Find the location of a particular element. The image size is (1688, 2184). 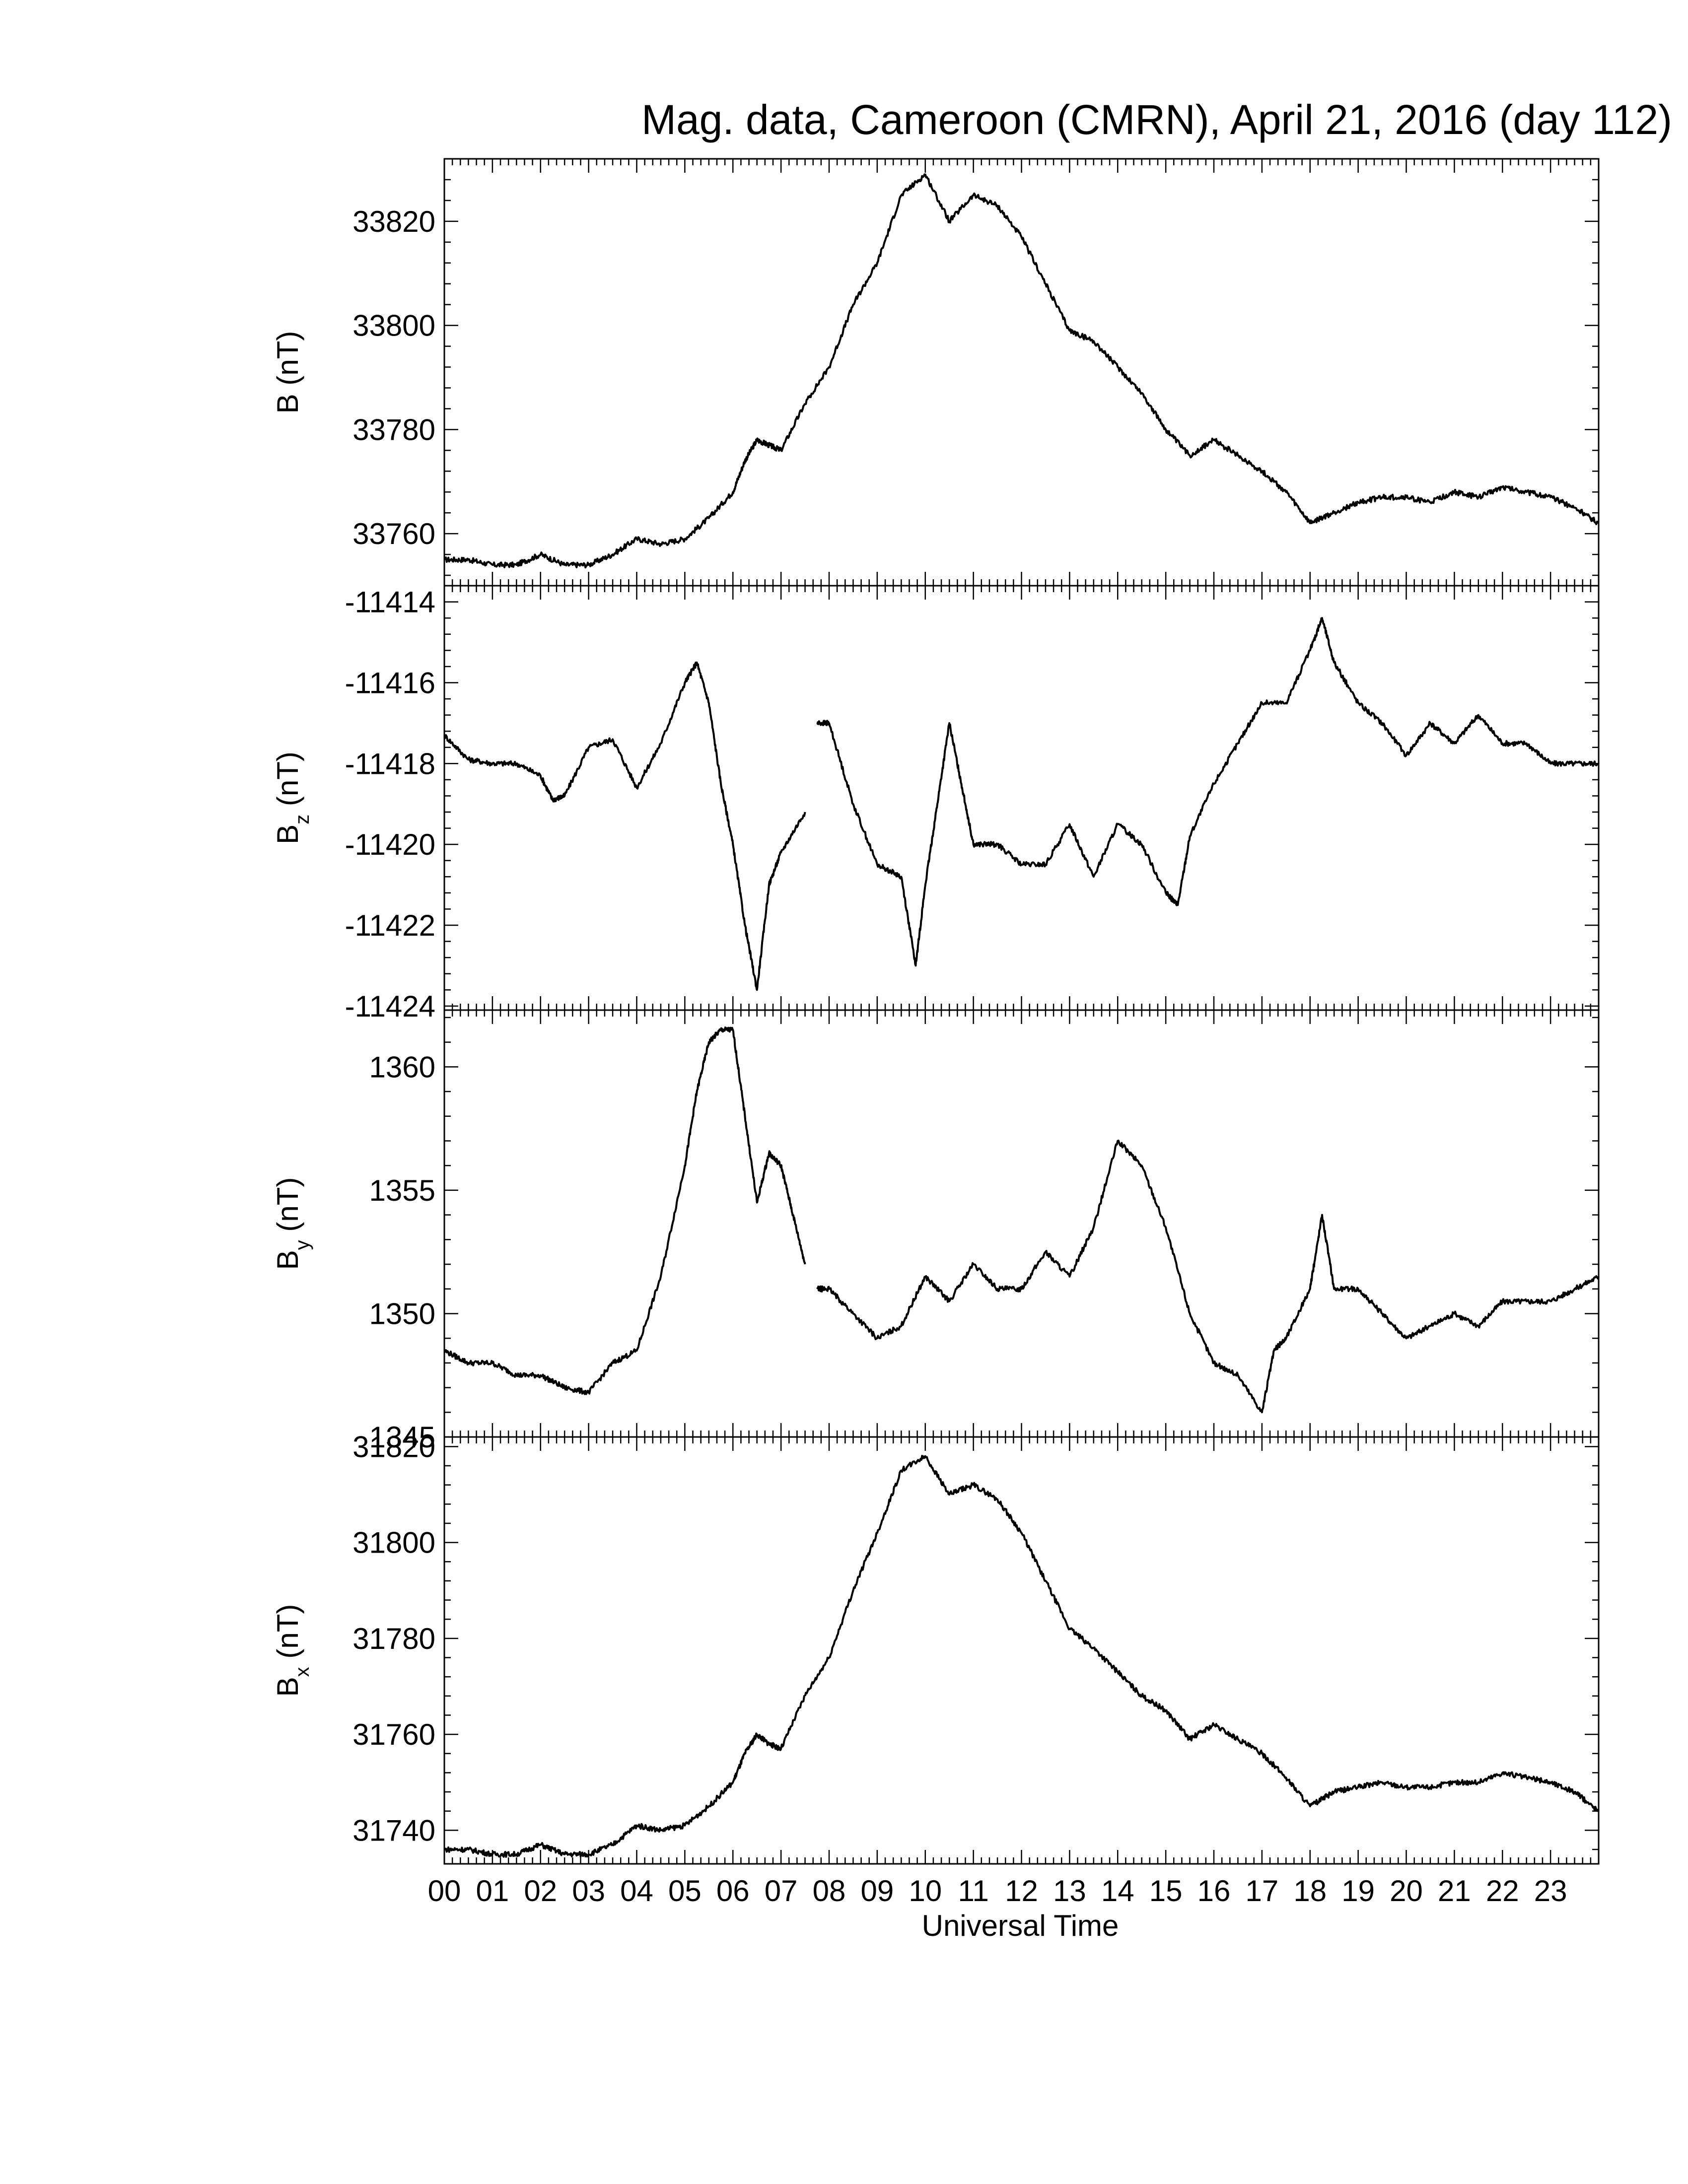

x-tick-label: 19 is located at coordinates (1358, 1891).